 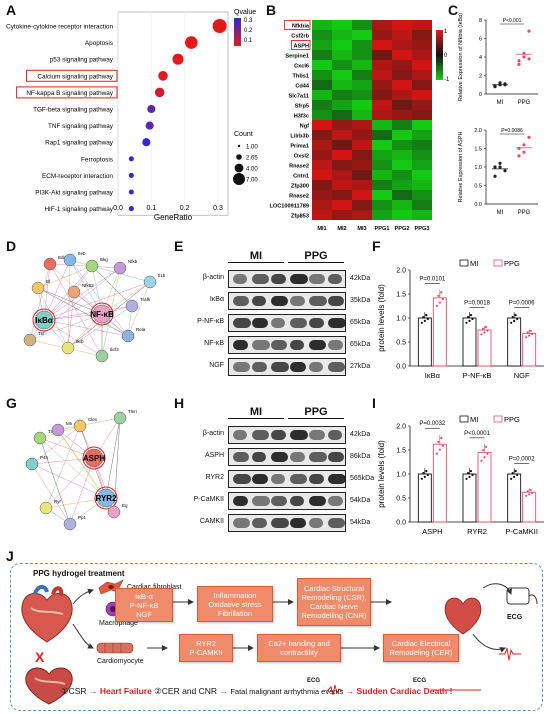 I want to click on bar-ppg, so click(x=439, y=332).